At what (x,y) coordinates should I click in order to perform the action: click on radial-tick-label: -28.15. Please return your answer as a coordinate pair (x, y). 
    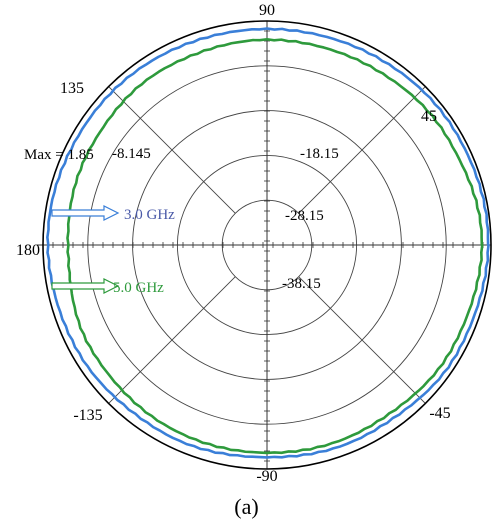
    Looking at the image, I should click on (304, 216).